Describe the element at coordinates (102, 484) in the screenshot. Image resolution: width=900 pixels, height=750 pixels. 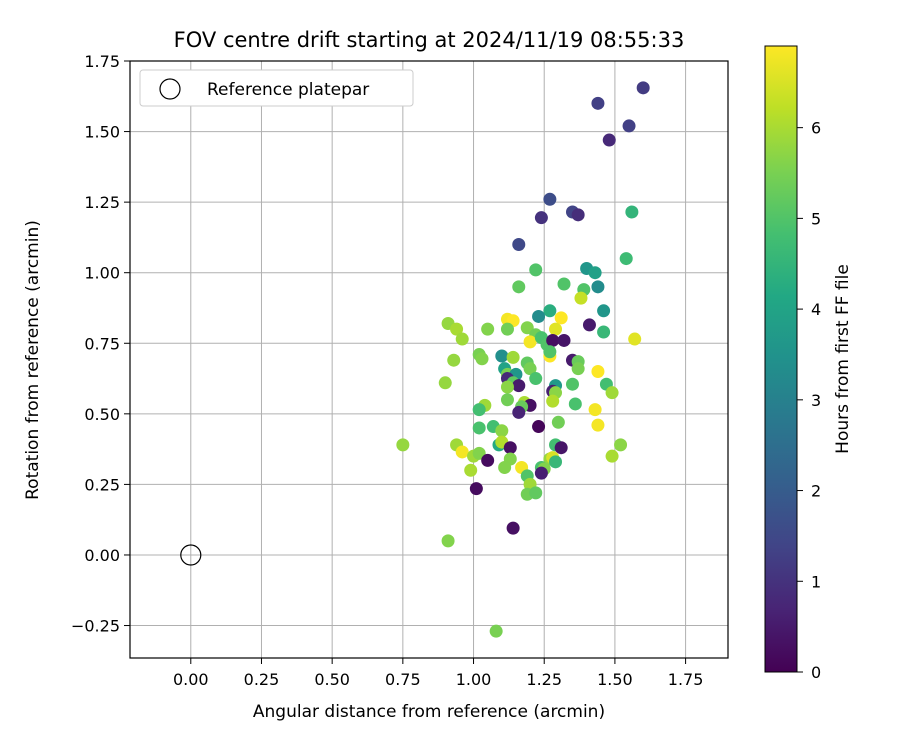
I see `y-tick-label: 0.25` at that location.